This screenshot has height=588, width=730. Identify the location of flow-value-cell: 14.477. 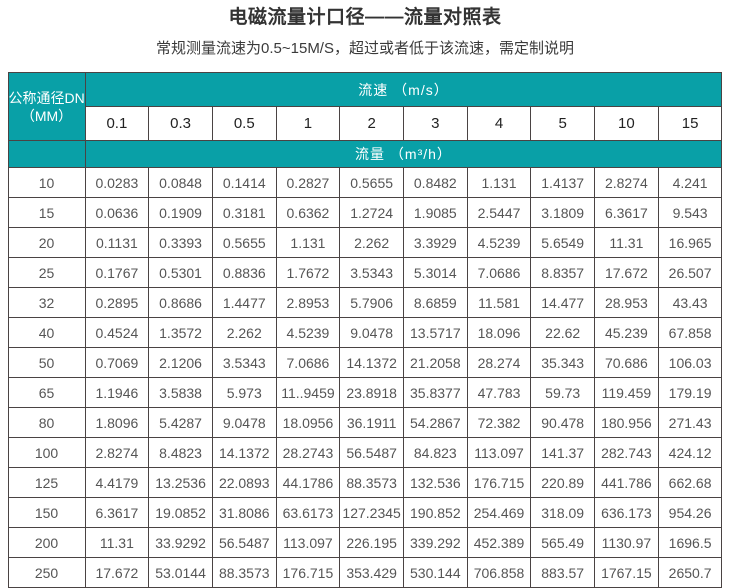
(563, 302).